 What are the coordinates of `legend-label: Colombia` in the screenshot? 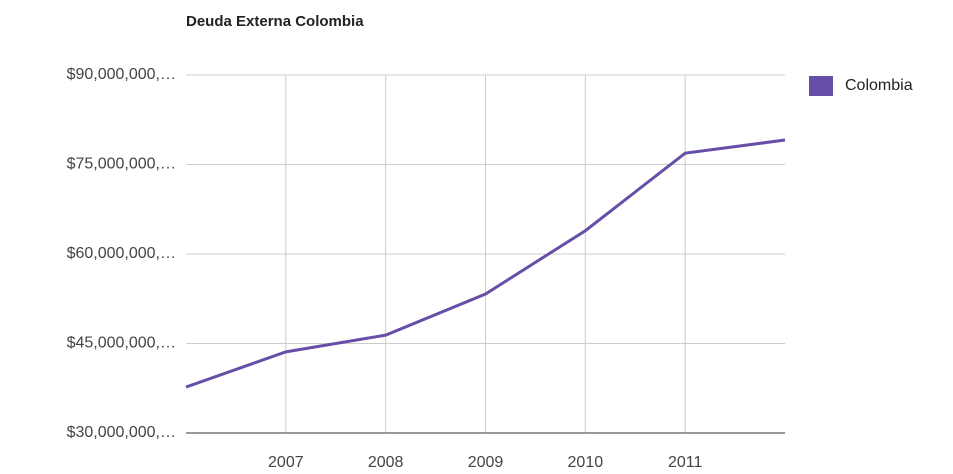 It's located at (879, 85).